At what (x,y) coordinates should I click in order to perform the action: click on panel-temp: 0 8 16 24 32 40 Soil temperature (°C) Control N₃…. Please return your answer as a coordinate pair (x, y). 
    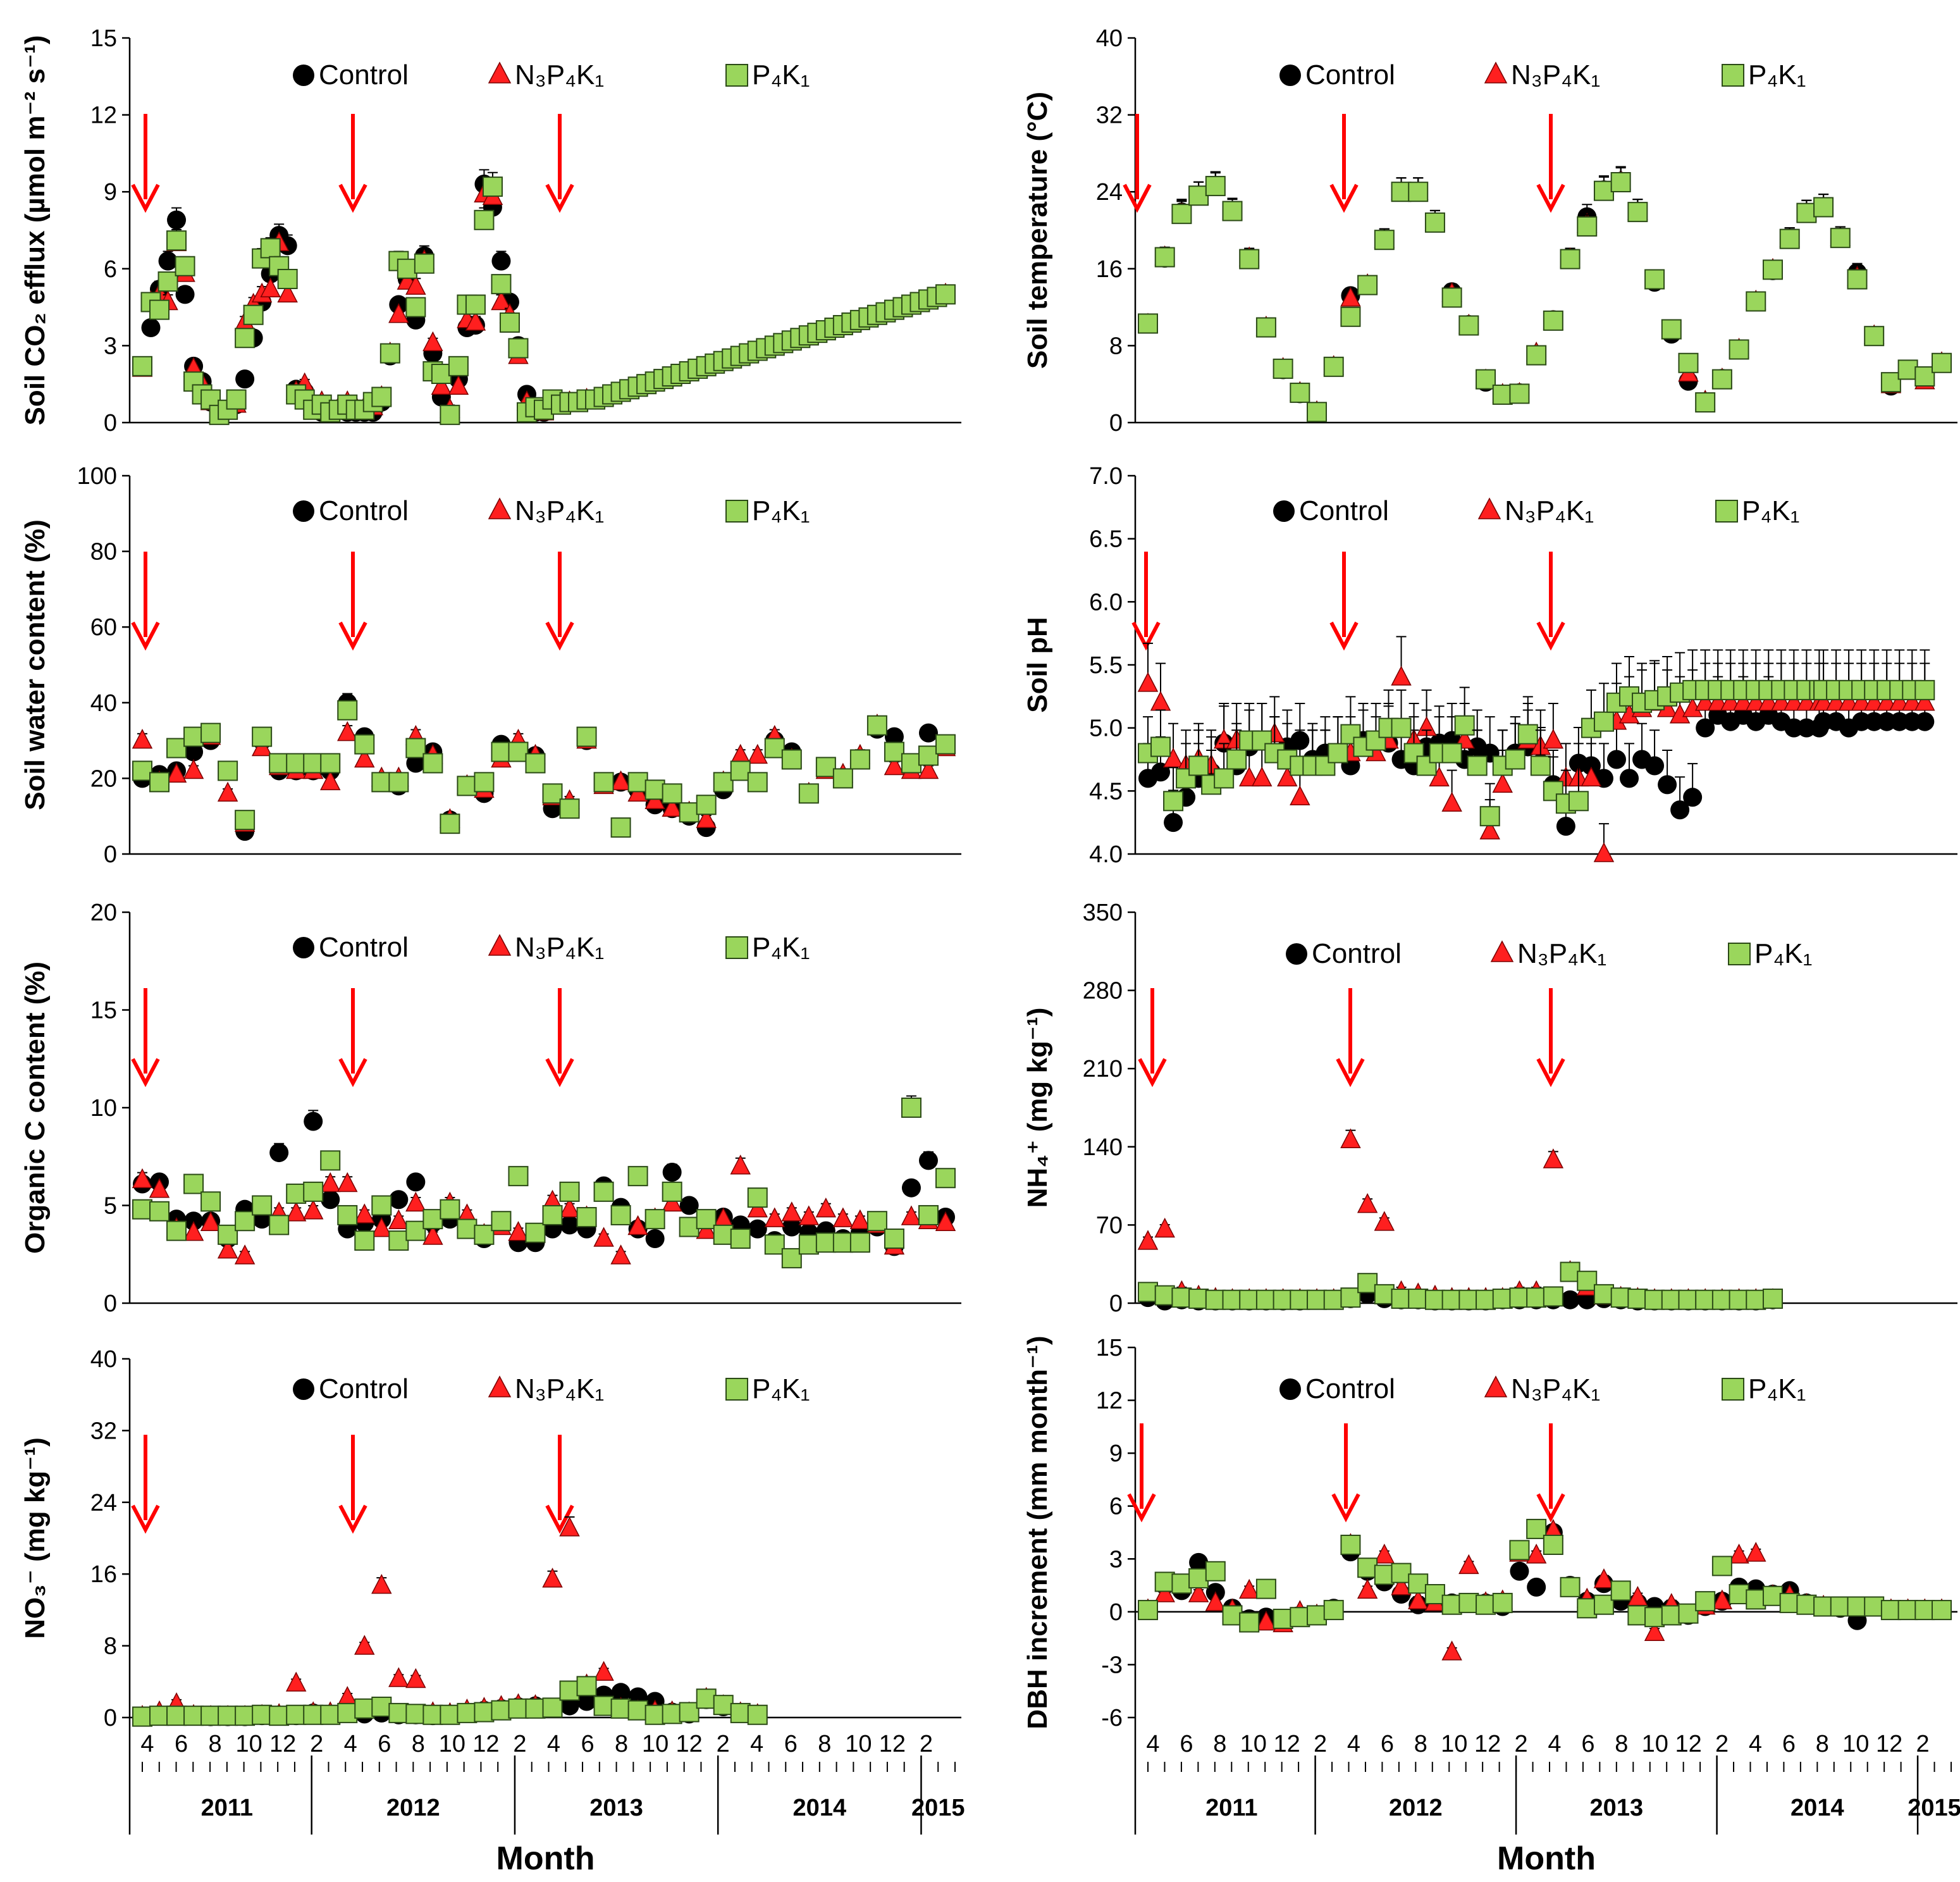
    Looking at the image, I should click on (1489, 230).